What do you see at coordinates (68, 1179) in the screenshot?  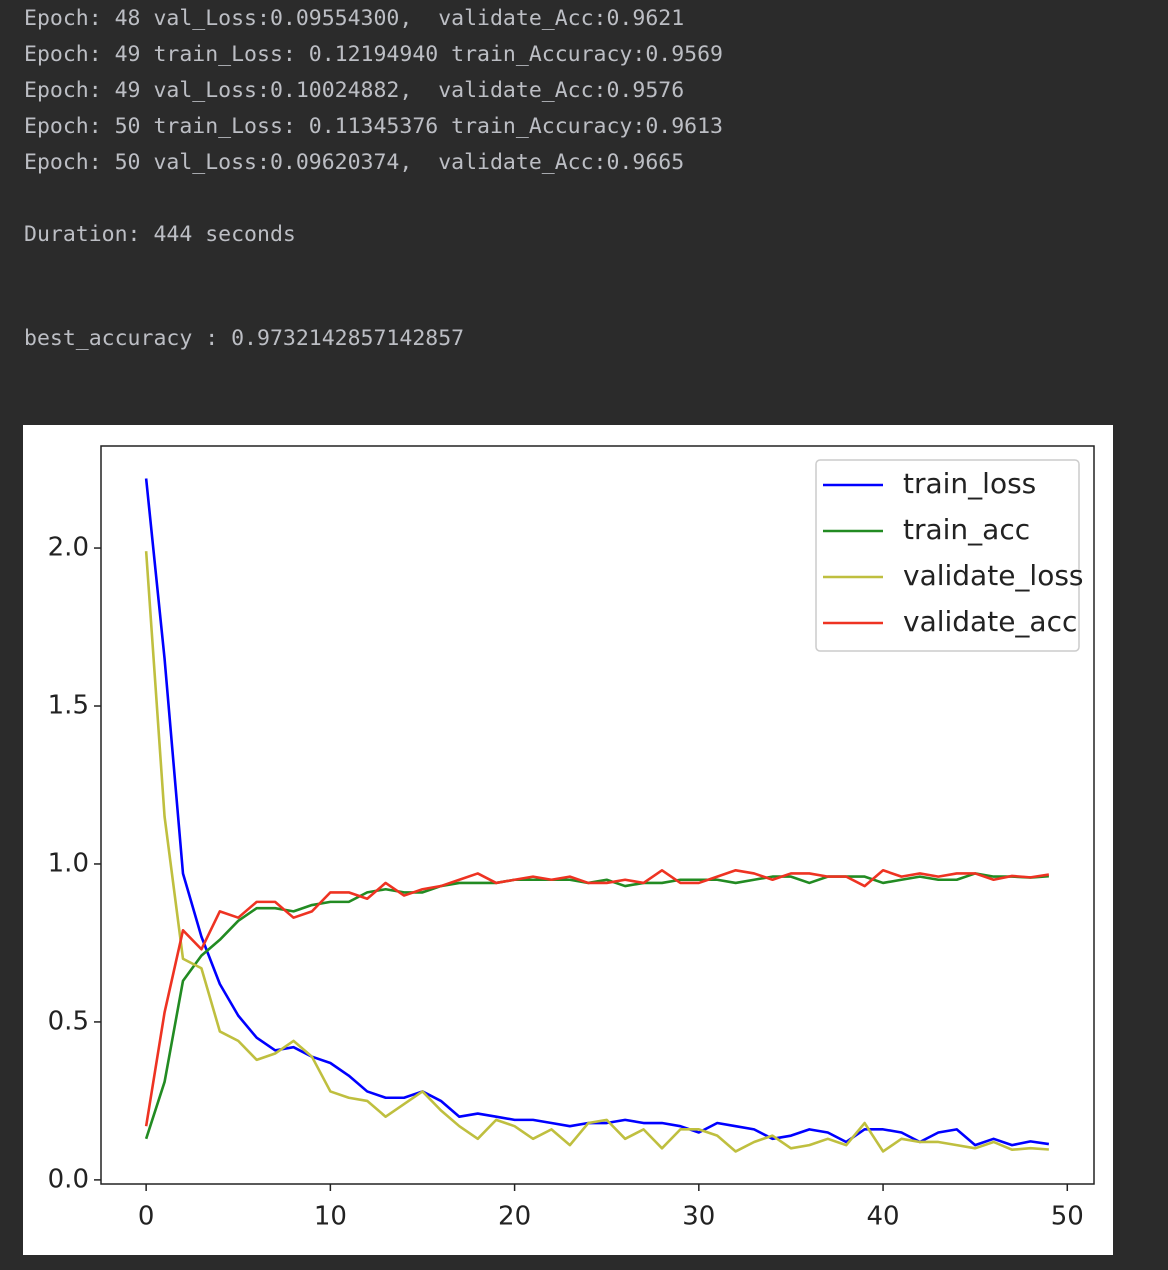 I see `y-tick-label: 0.0` at bounding box center [68, 1179].